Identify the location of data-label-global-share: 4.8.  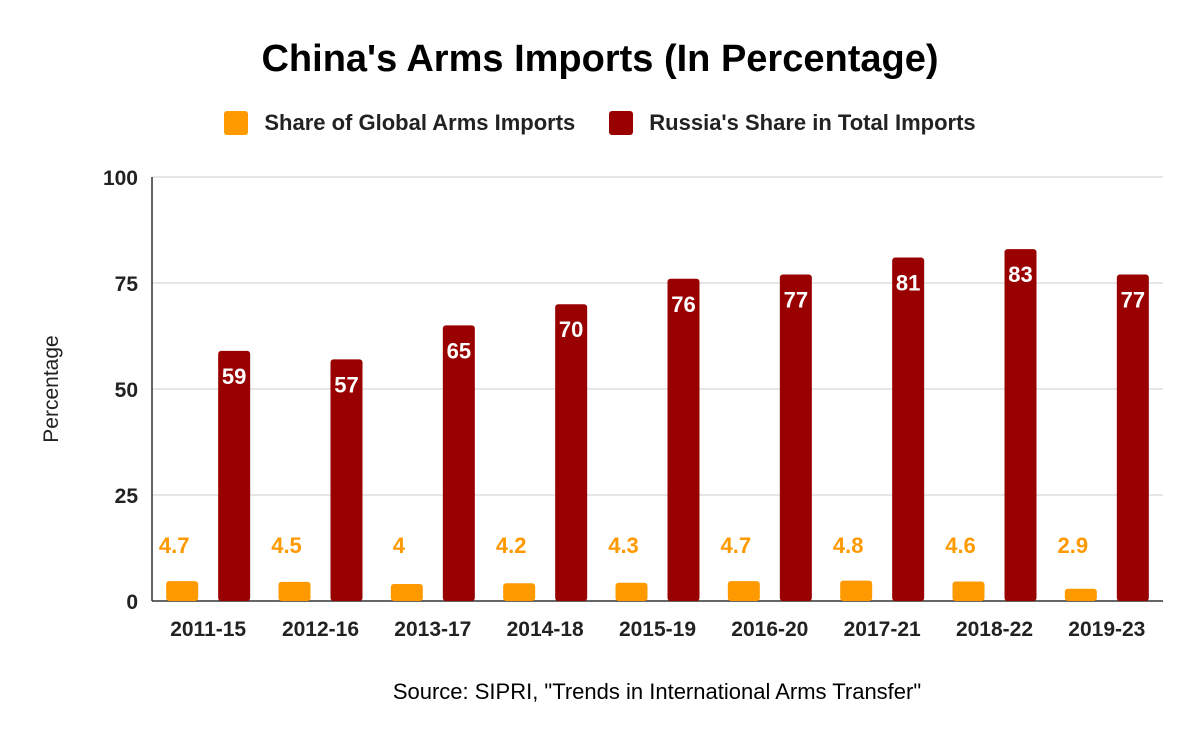
(848, 545).